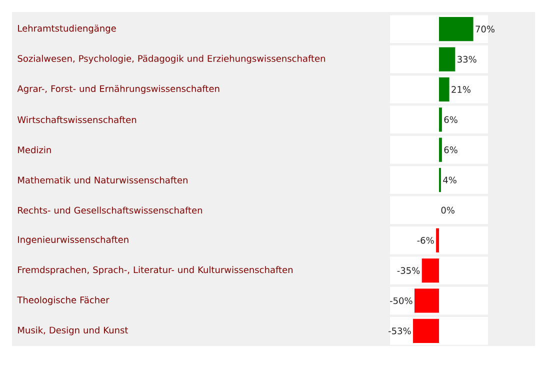  Describe the element at coordinates (425, 240) in the screenshot. I see `data-label: -6%` at that location.